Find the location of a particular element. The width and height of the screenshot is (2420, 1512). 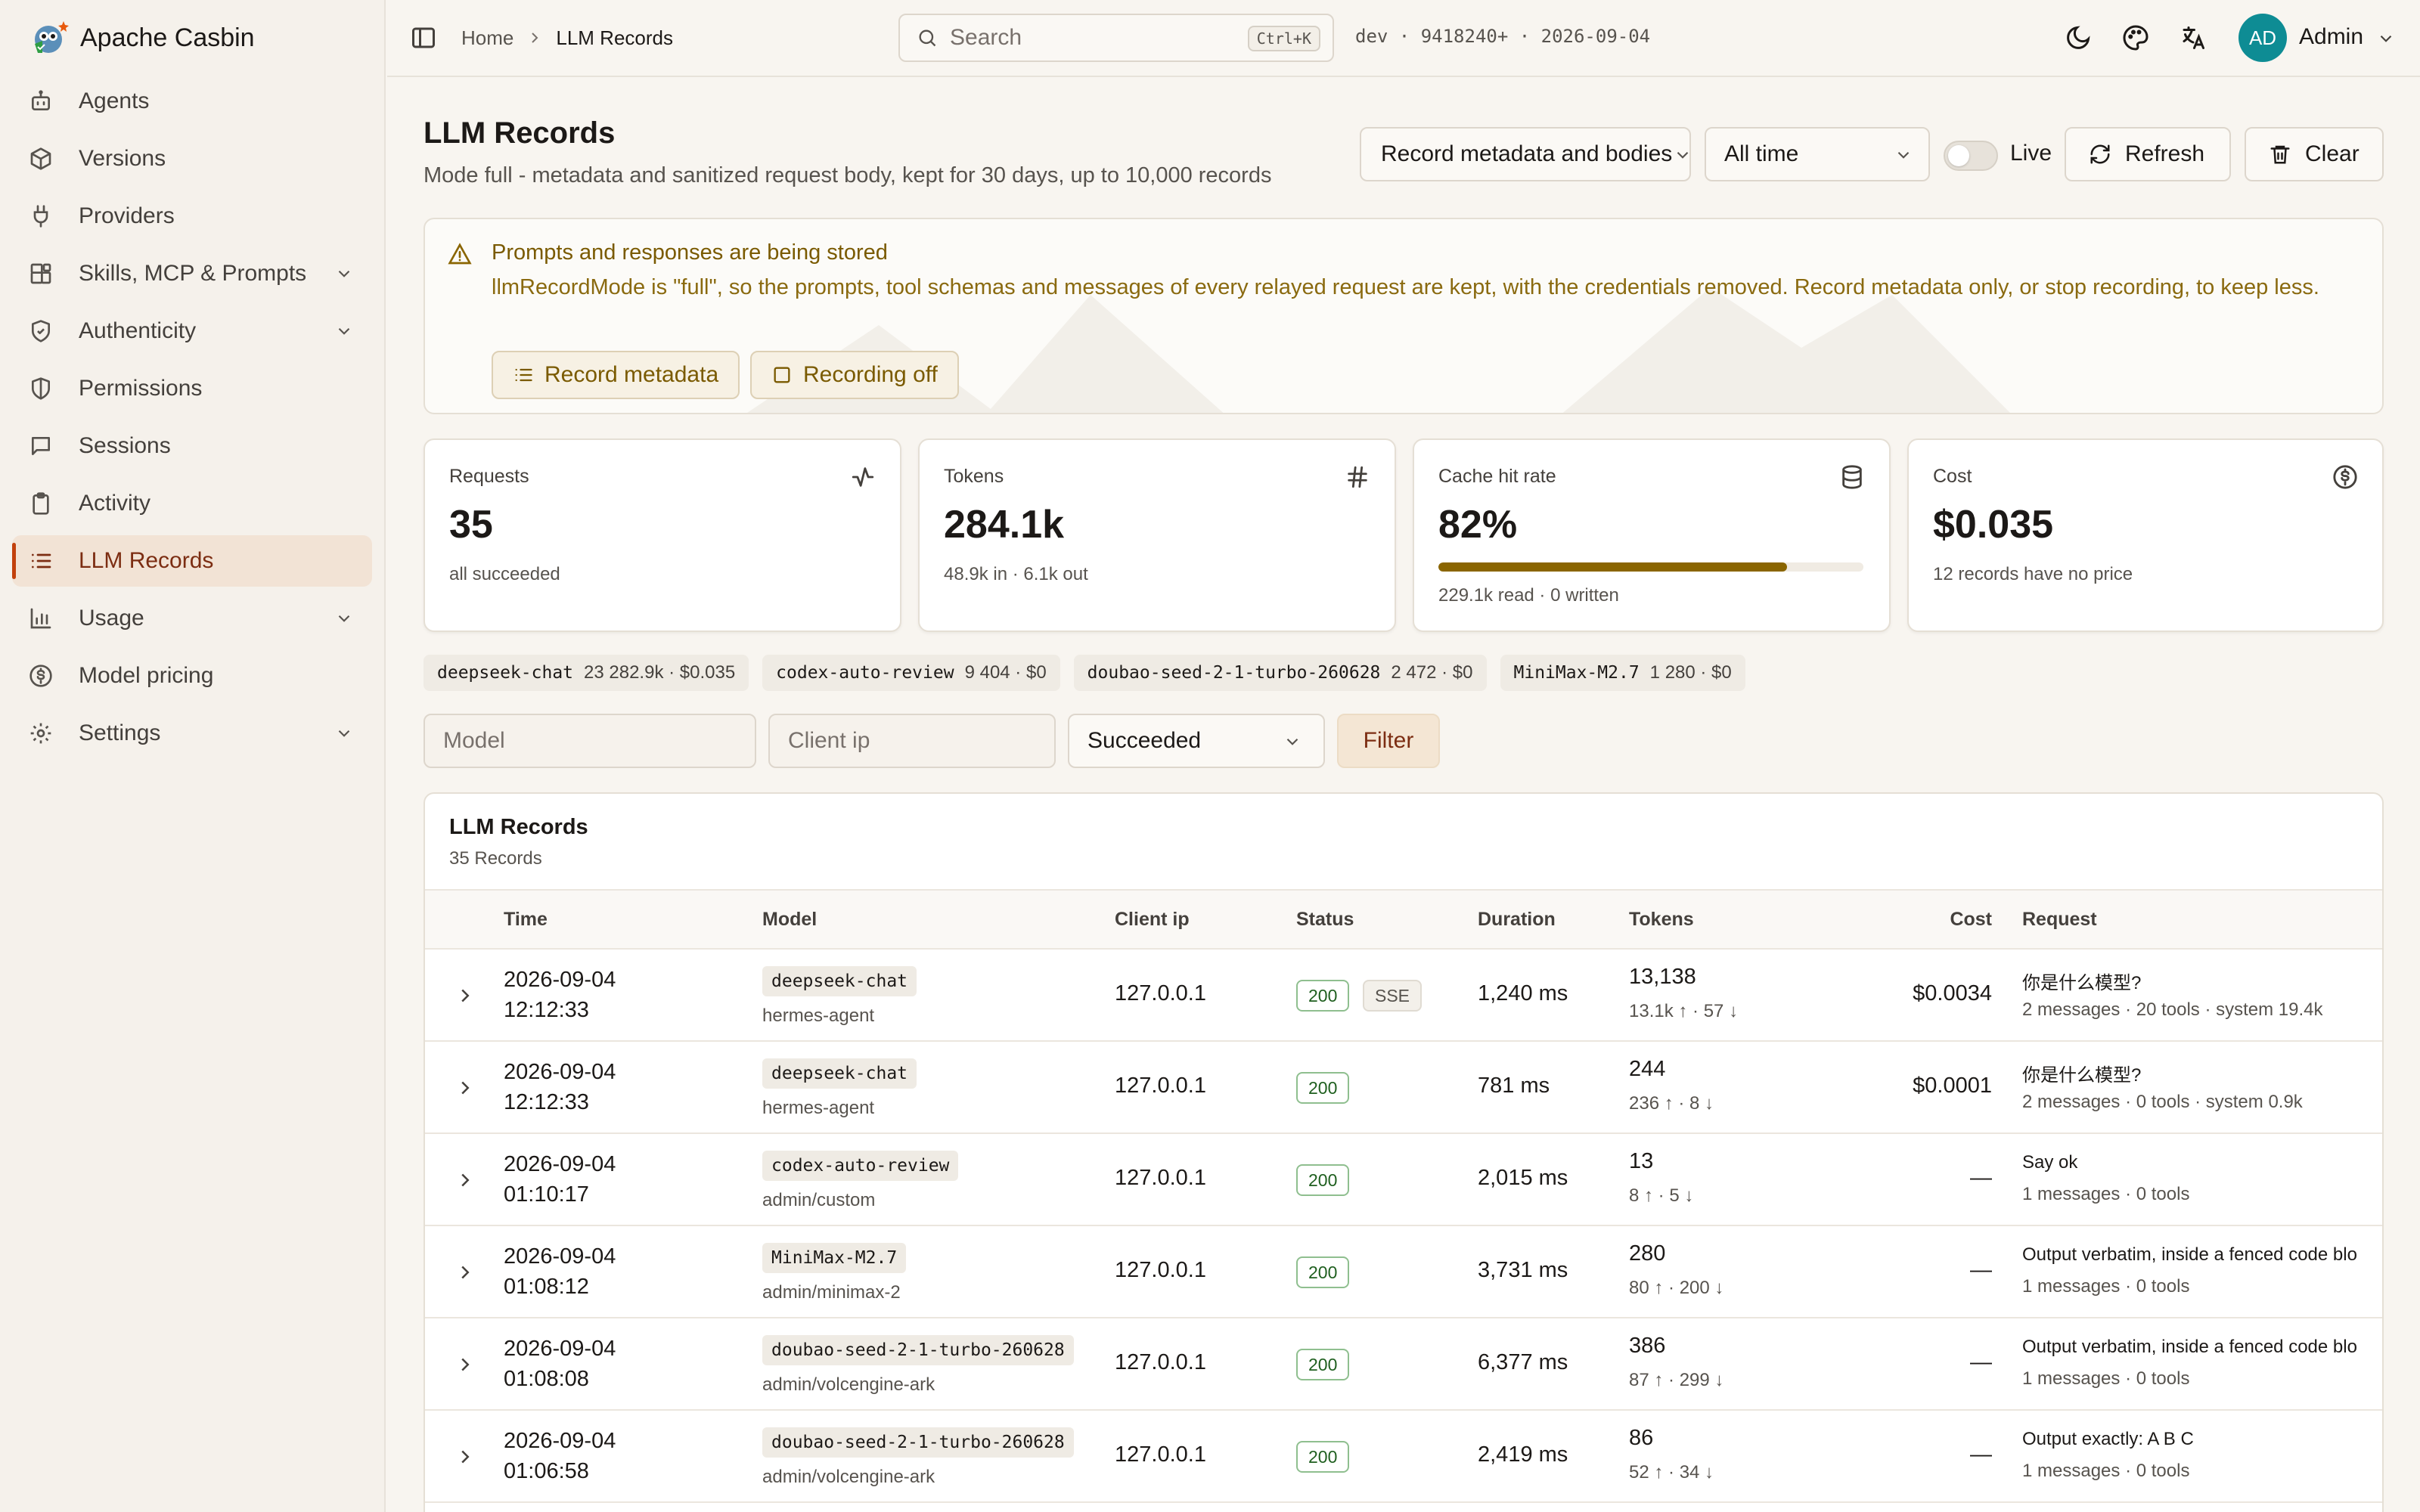

sidebar-item-settings: Settings is located at coordinates (192, 733).